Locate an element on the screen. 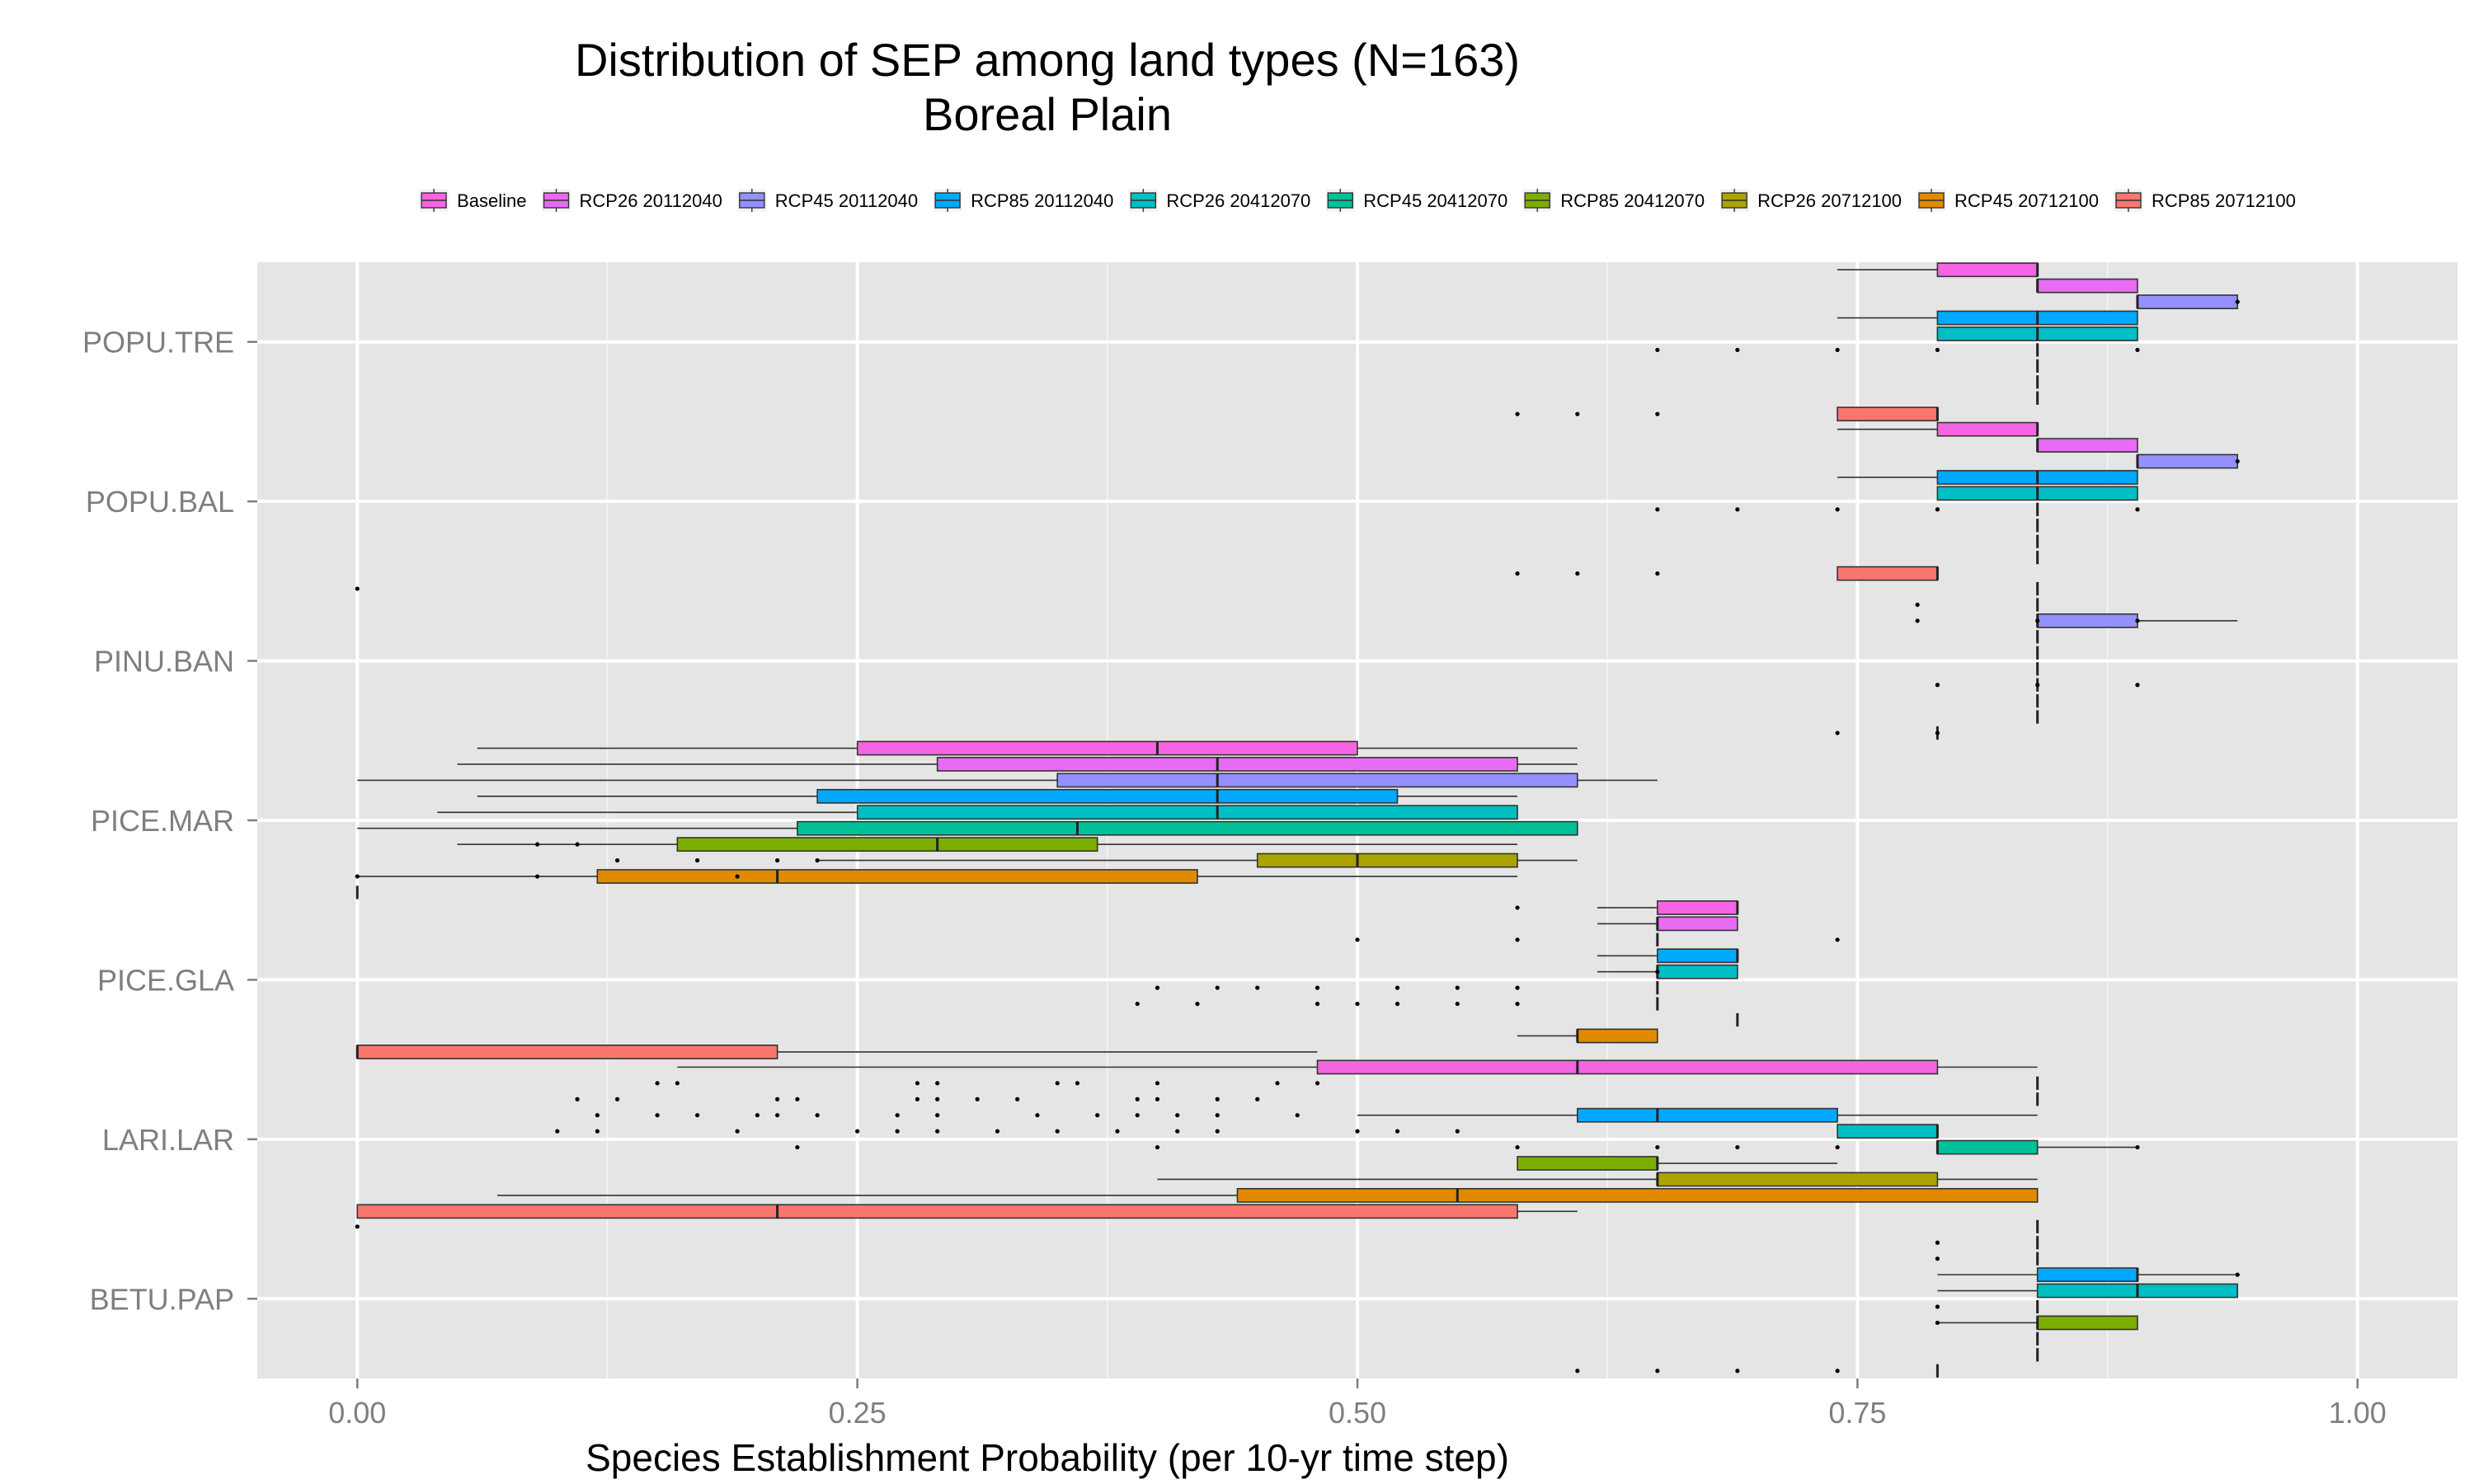  legend-item: RCP85 20712100 is located at coordinates (2204, 200).